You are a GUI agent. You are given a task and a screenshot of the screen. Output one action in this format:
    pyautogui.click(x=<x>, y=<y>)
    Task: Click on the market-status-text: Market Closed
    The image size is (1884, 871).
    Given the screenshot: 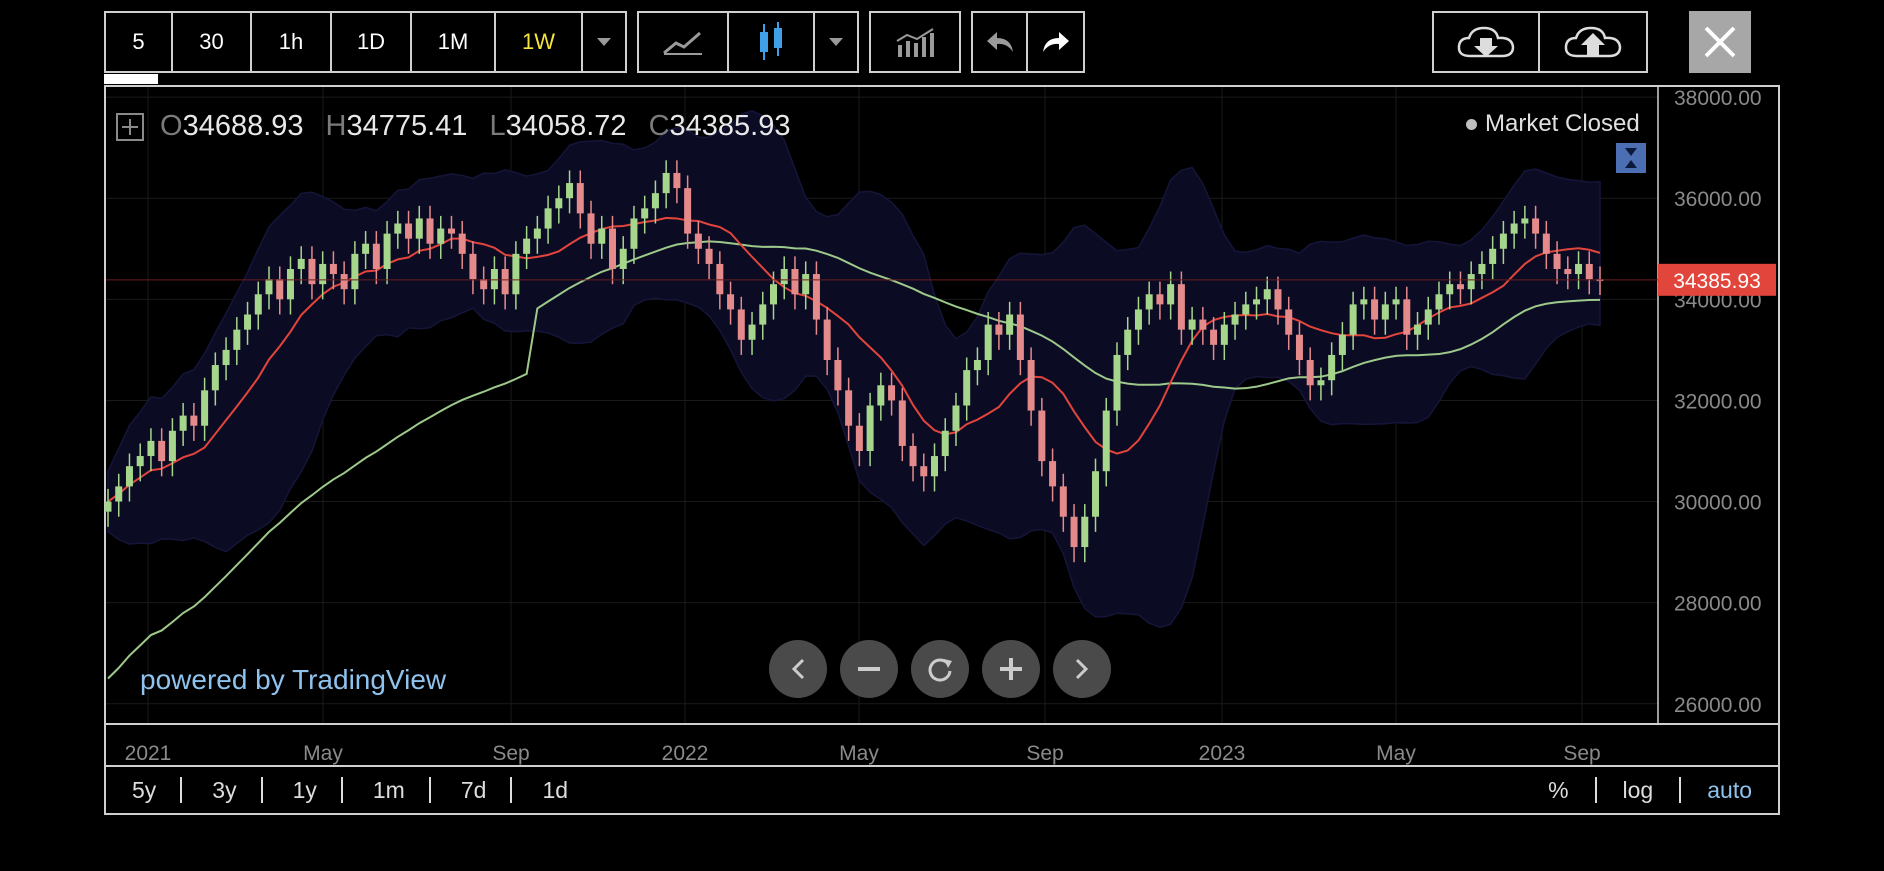 What is the action you would take?
    pyautogui.click(x=1562, y=123)
    